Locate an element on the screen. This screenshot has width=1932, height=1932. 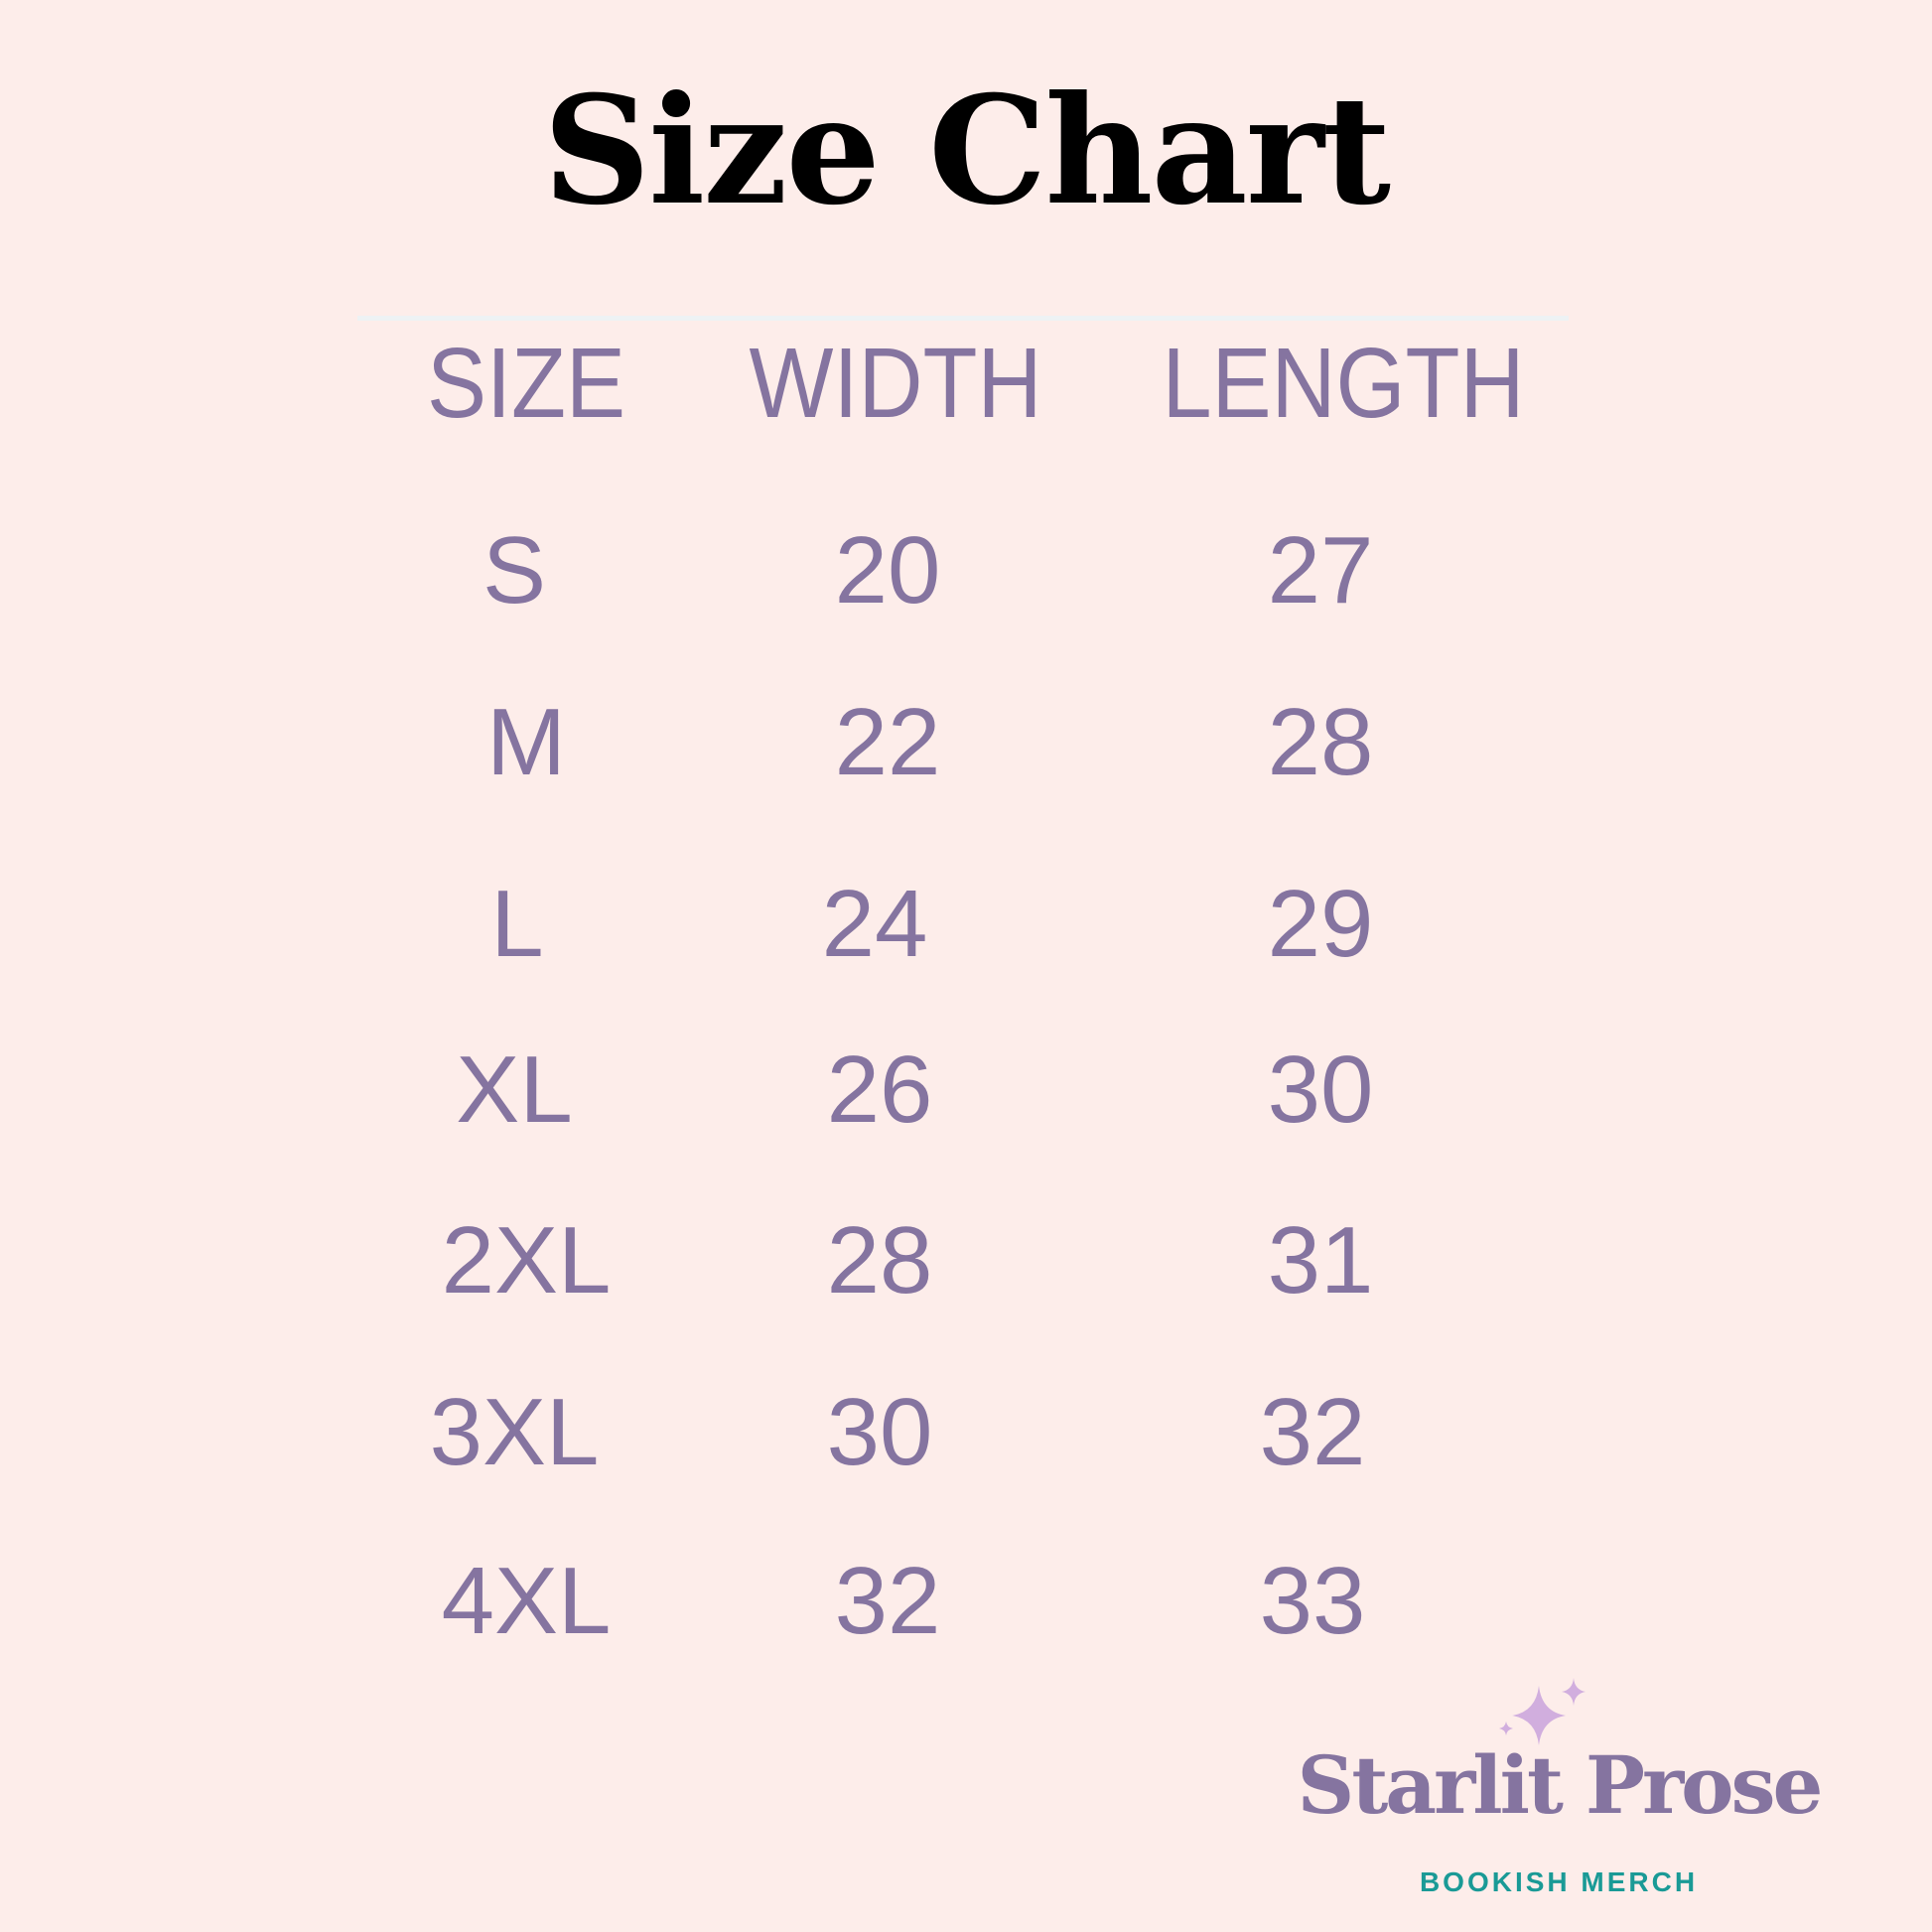
sparkle-small-icon is located at coordinates (1574, 1692).